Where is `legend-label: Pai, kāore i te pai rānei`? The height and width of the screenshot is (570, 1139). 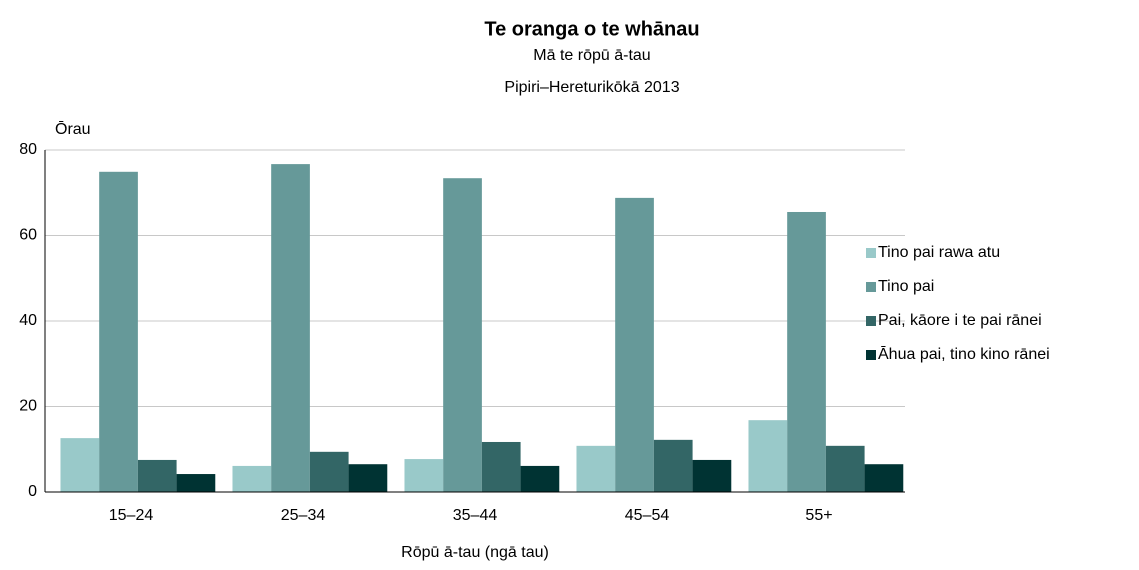
legend-label: Pai, kāore i te pai rānei is located at coordinates (960, 320).